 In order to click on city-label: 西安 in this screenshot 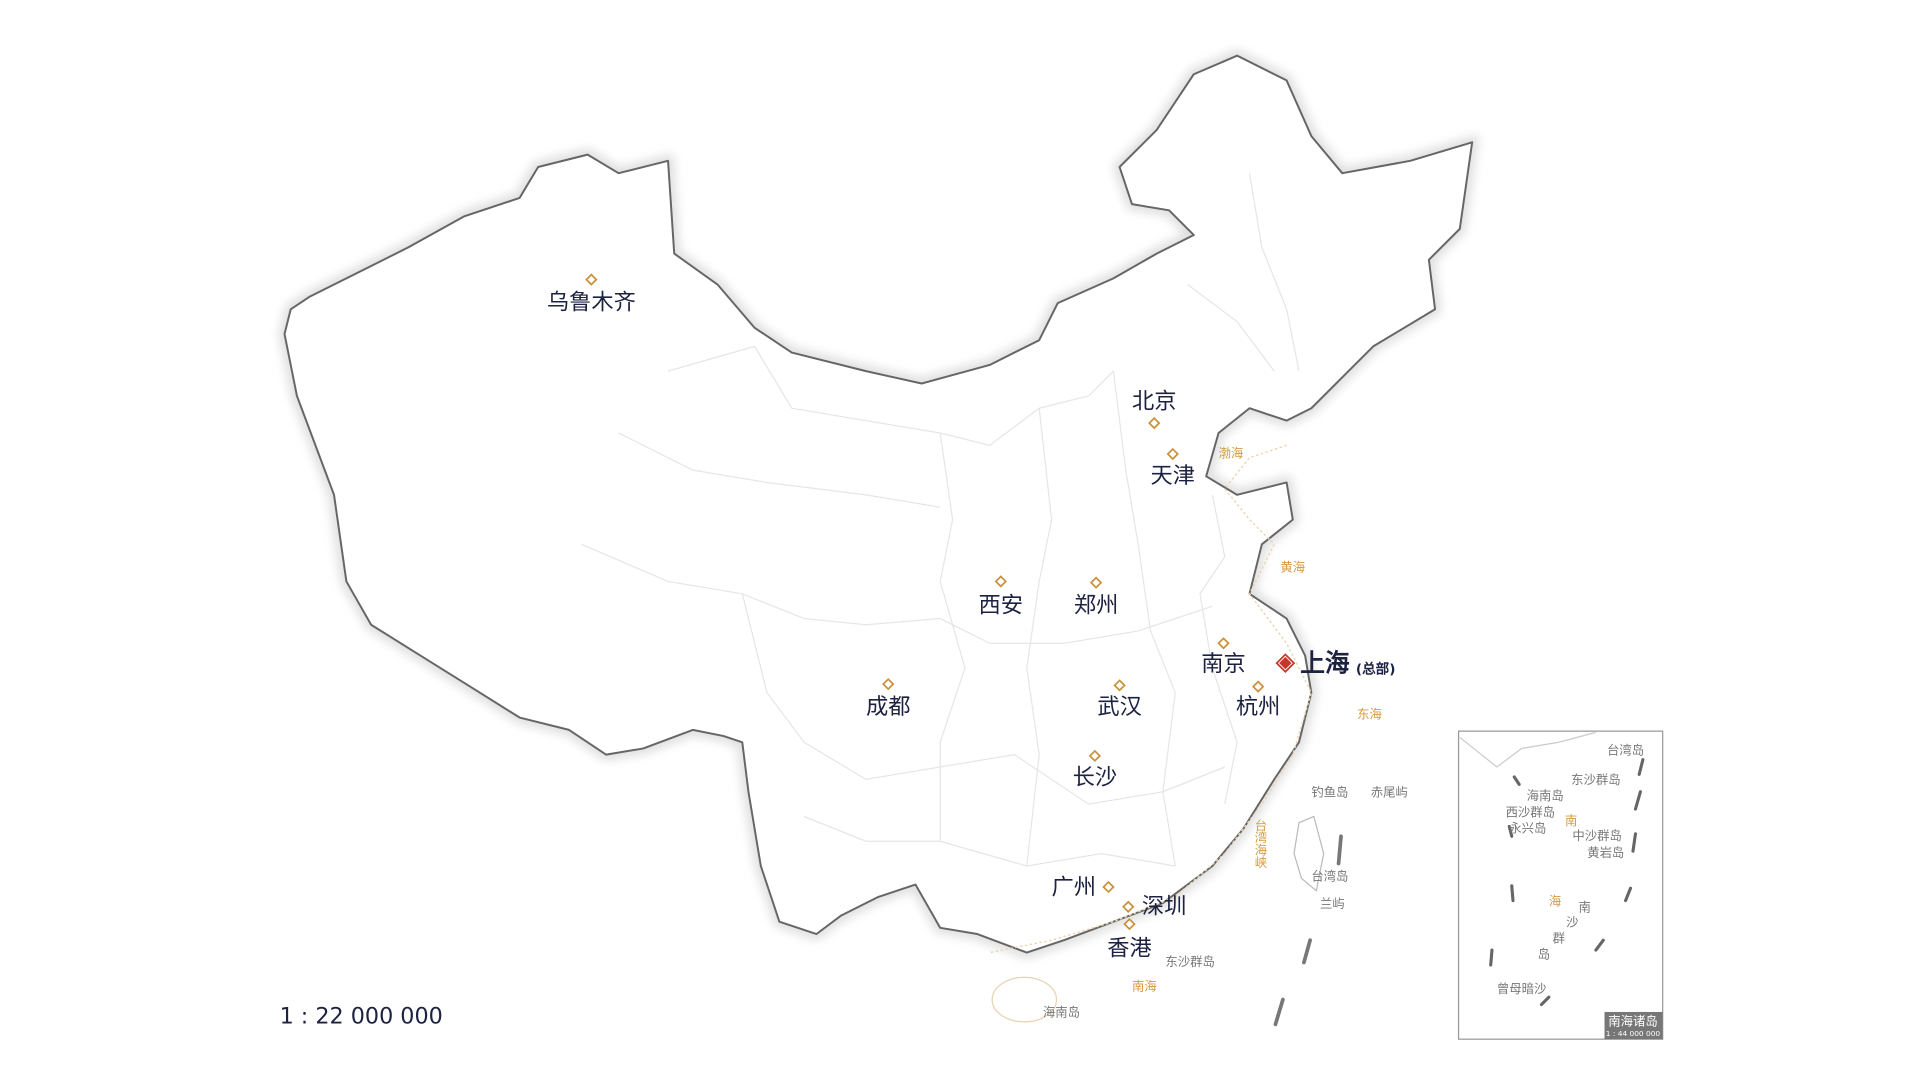, I will do `click(1001, 606)`.